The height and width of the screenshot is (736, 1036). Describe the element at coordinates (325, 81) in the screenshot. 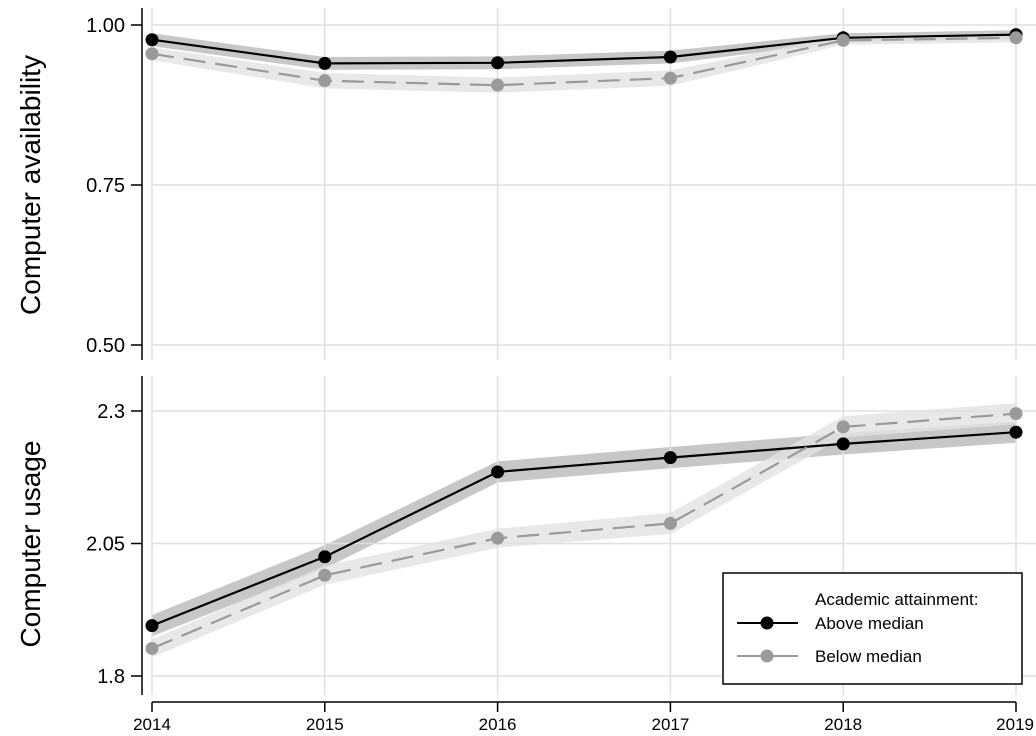

I see `availability-point-below-2015` at that location.